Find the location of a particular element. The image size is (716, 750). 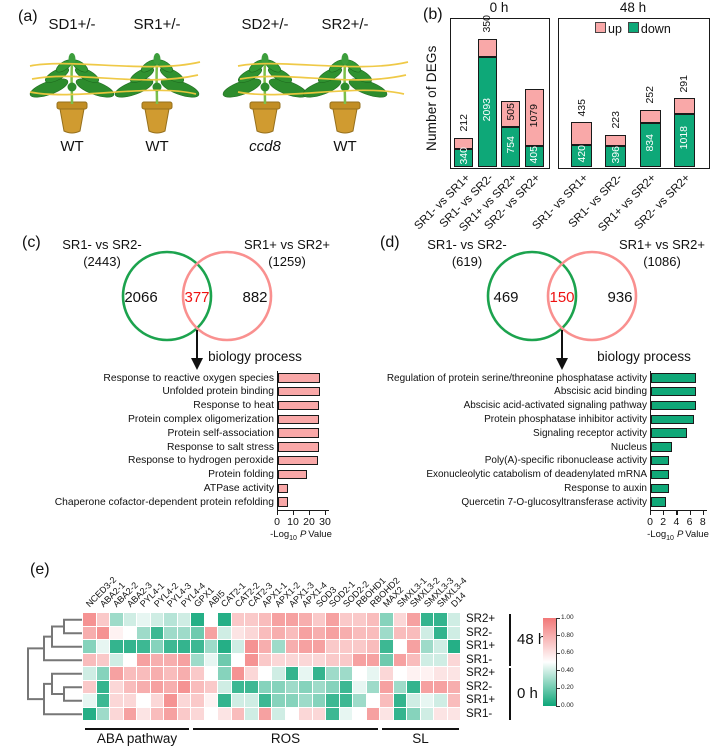

heatmap-row-label: SR1- is located at coordinates (479, 713).